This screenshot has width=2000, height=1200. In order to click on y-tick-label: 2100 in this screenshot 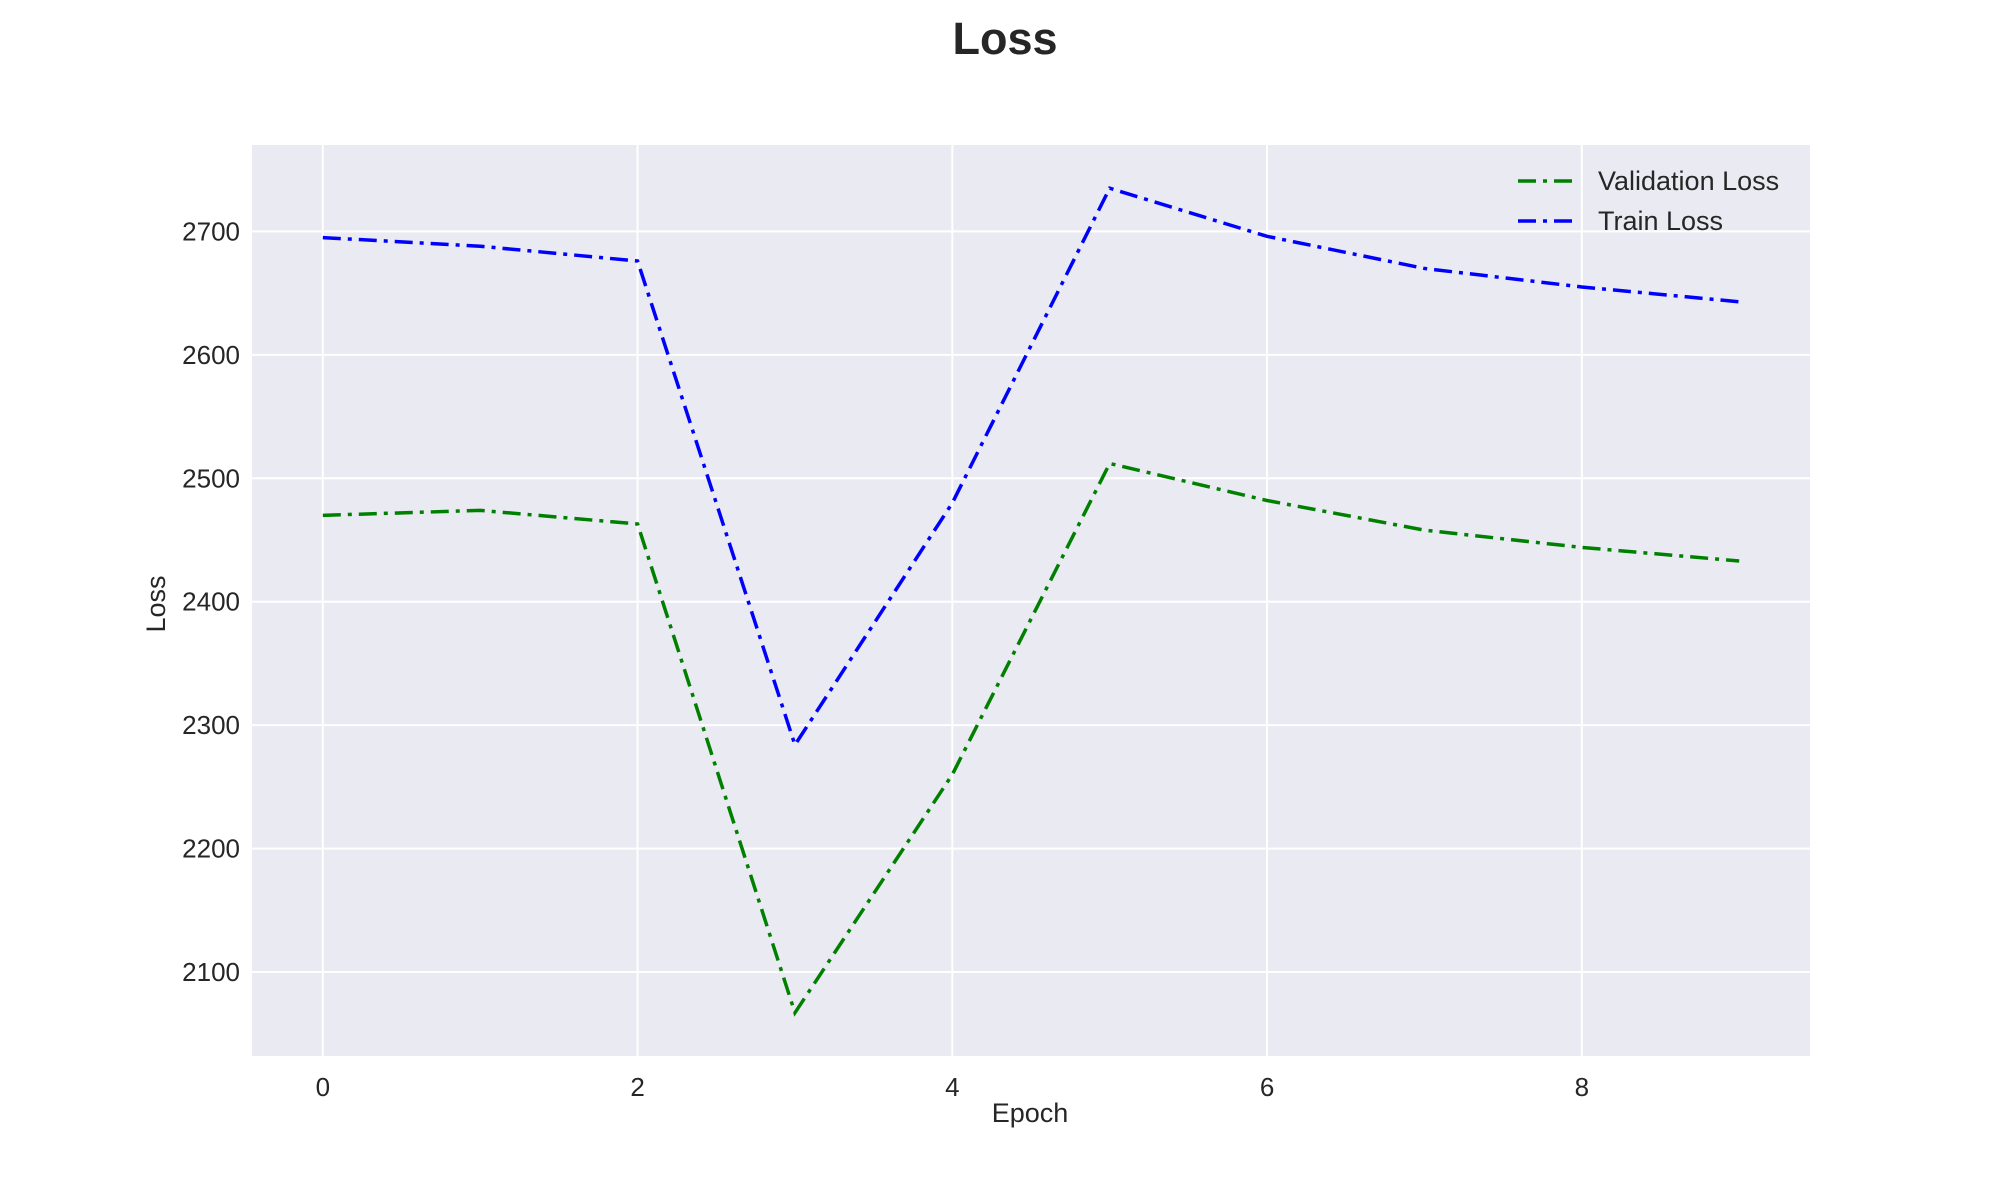, I will do `click(211, 972)`.